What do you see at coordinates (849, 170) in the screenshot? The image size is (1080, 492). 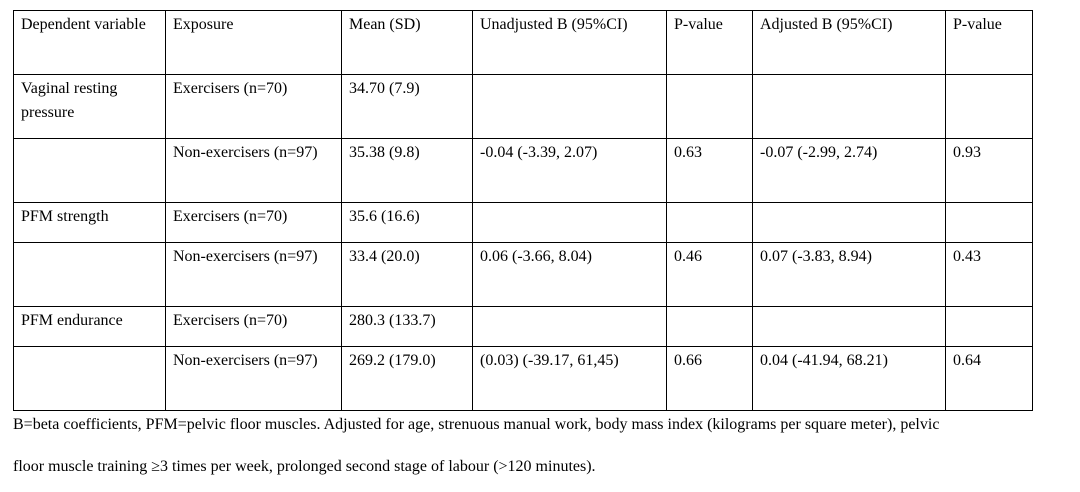 I see `cell-adjusted-b: -0.07 (-2.99, 2.74)` at bounding box center [849, 170].